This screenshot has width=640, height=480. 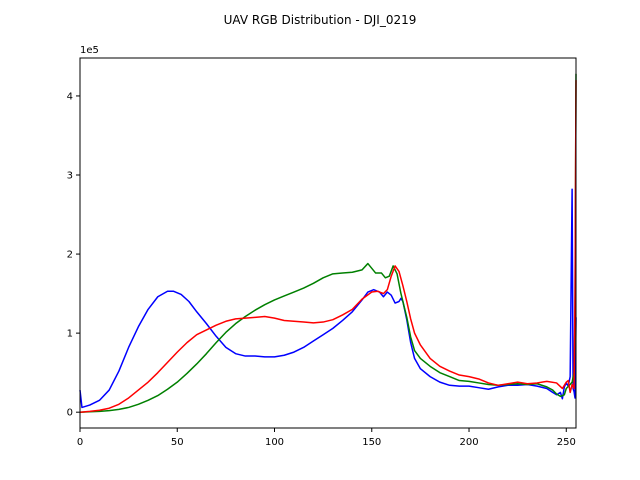 What do you see at coordinates (70, 176) in the screenshot?
I see `y-tick-label: 3` at bounding box center [70, 176].